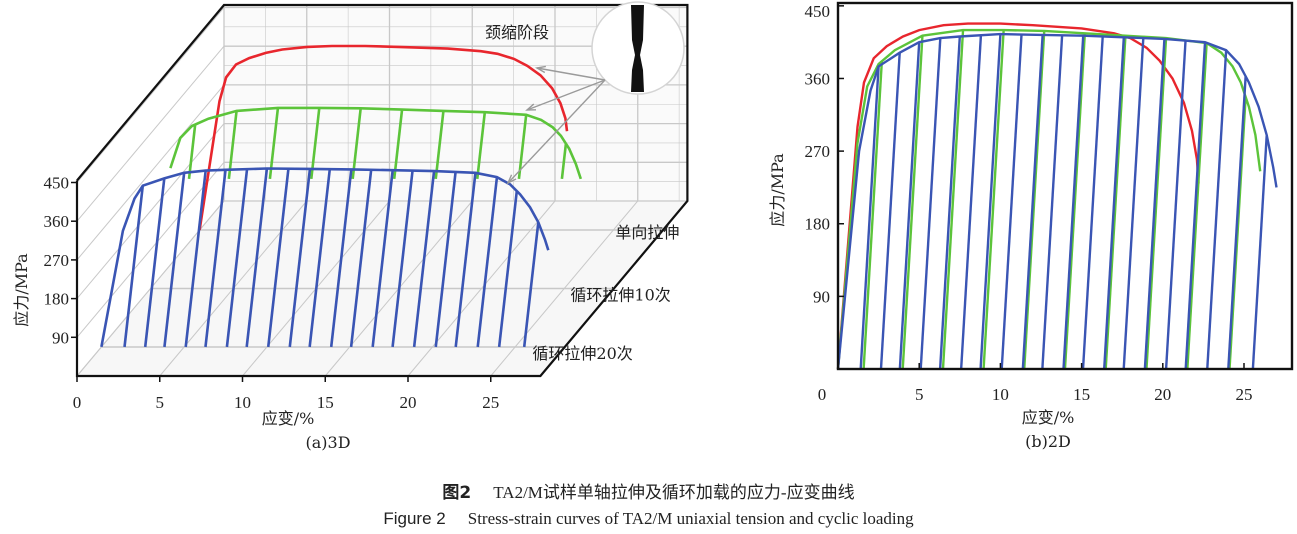 This screenshot has width=1297, height=534. What do you see at coordinates (327, 442) in the screenshot?
I see `chart-title: (a)3D` at bounding box center [327, 442].